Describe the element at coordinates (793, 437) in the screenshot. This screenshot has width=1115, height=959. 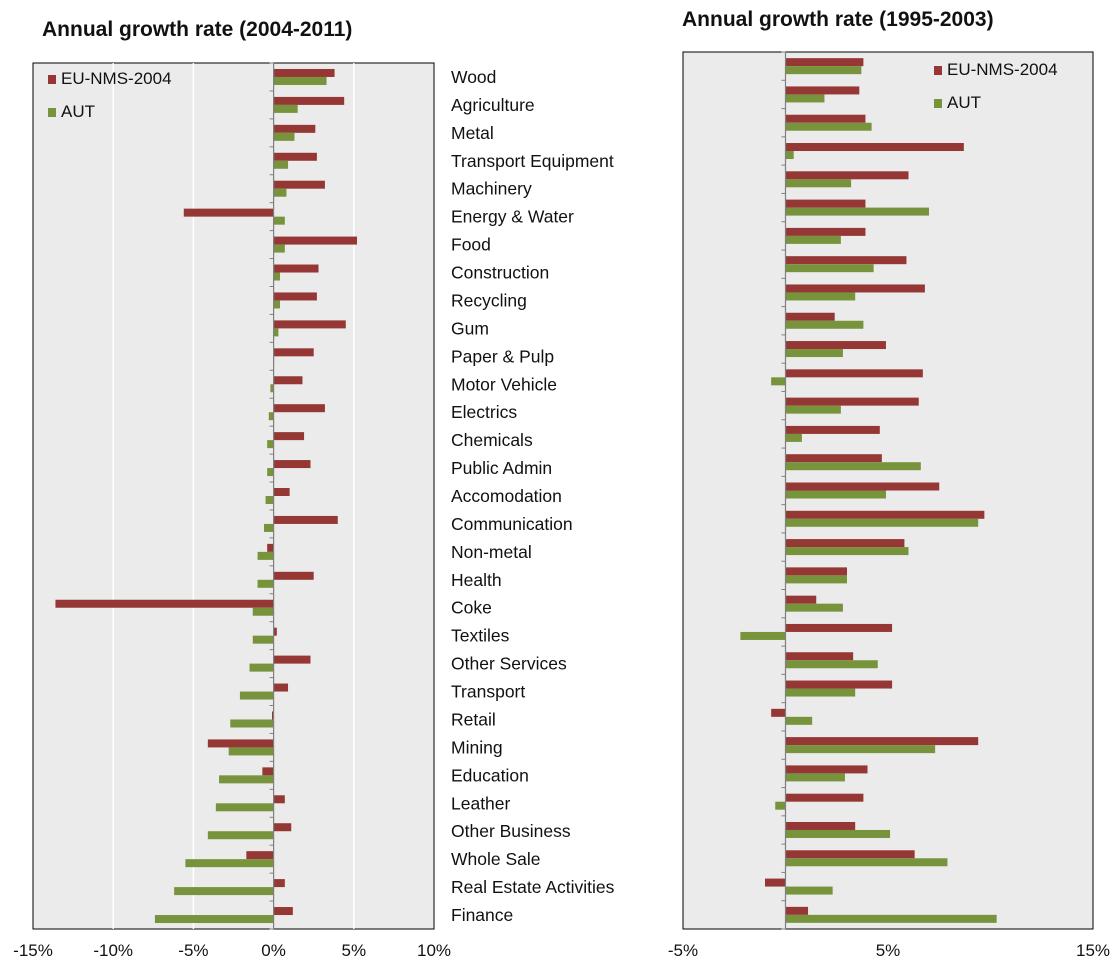
I see `bar-right-aut-chemicals` at that location.